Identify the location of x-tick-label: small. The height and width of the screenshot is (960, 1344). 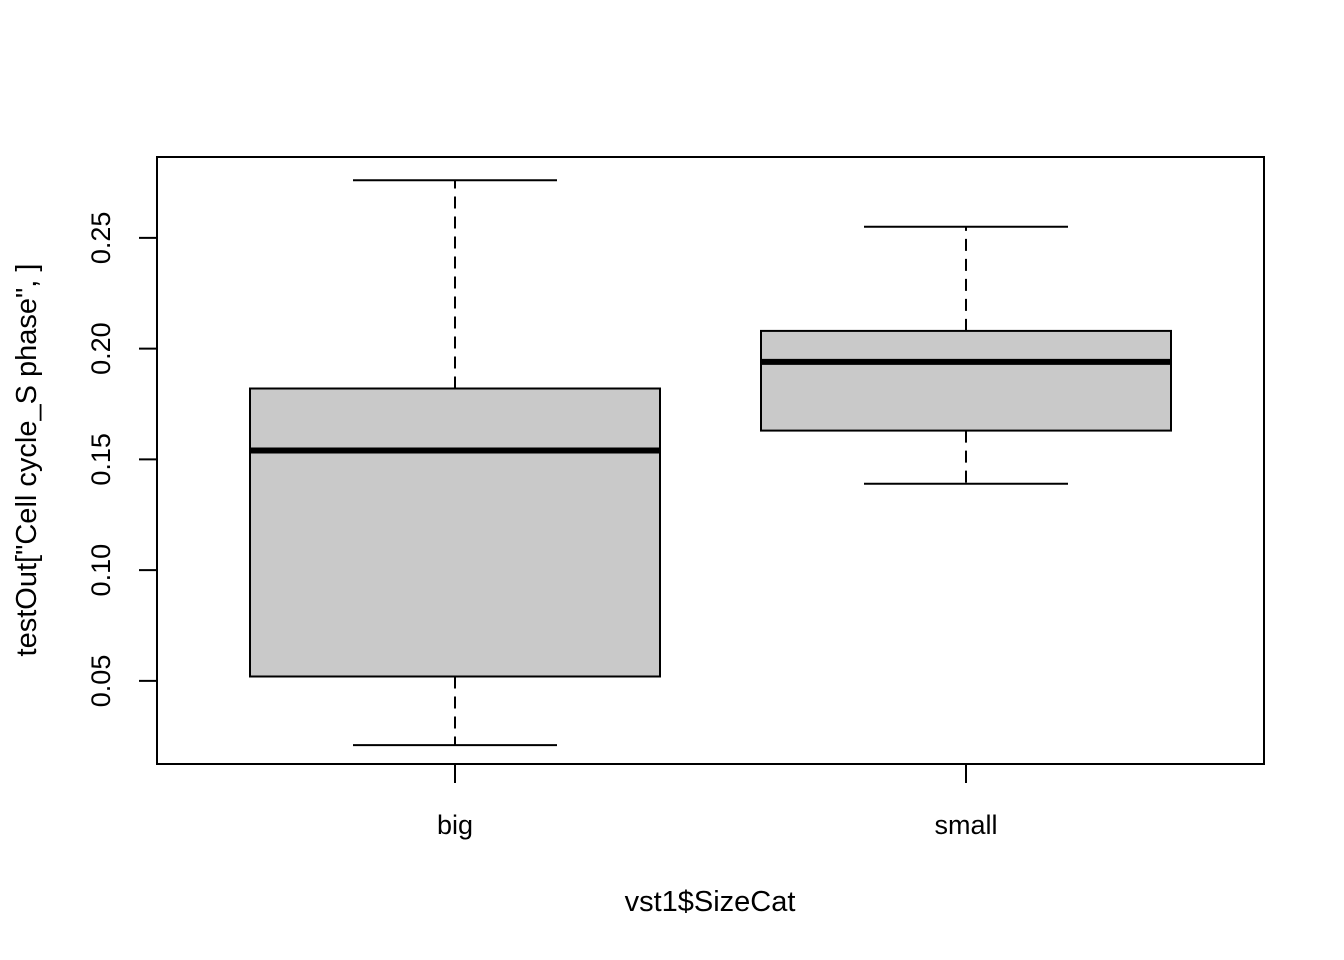
(965, 825).